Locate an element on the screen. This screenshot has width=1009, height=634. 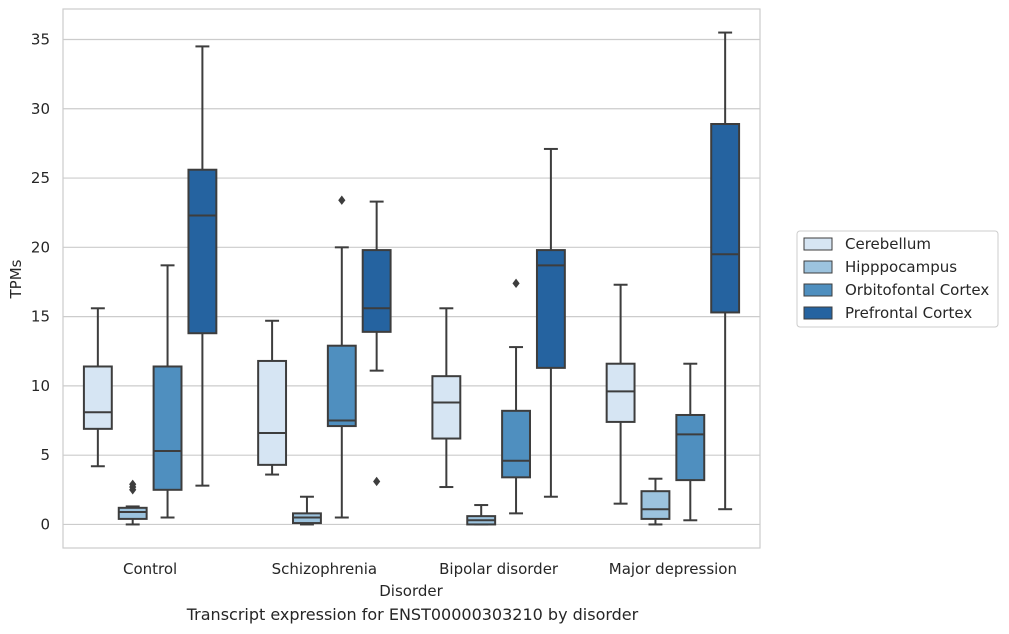
y-tick-label: 20 is located at coordinates (40, 247).